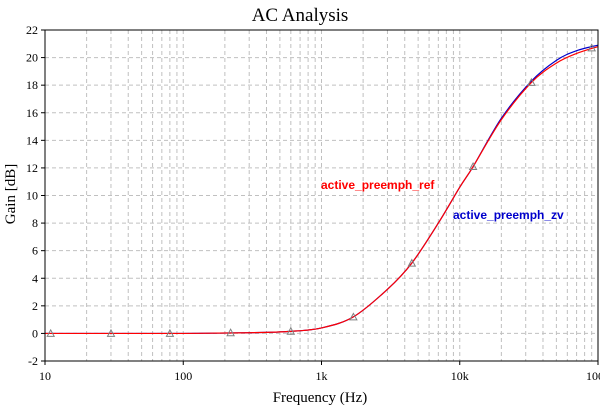 The width and height of the screenshot is (600, 408). I want to click on y-tick-label: 4, so click(35, 278).